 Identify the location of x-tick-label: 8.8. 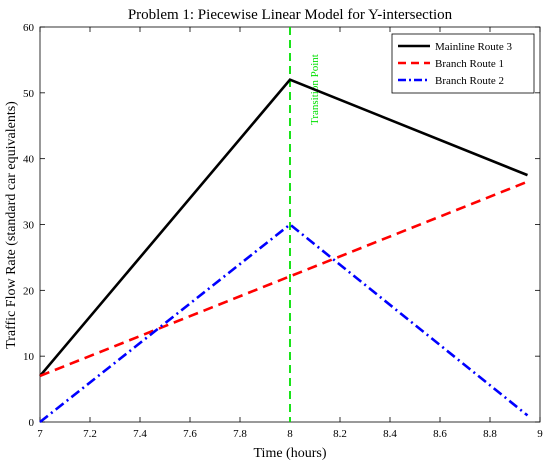
(490, 434).